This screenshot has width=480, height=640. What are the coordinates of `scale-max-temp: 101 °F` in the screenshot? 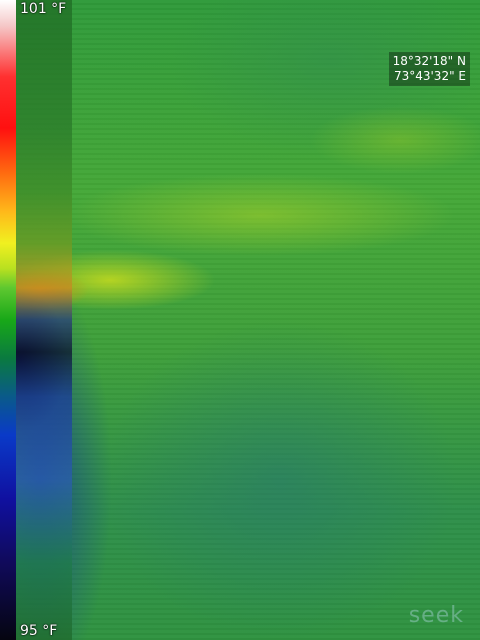 It's located at (43, 9).